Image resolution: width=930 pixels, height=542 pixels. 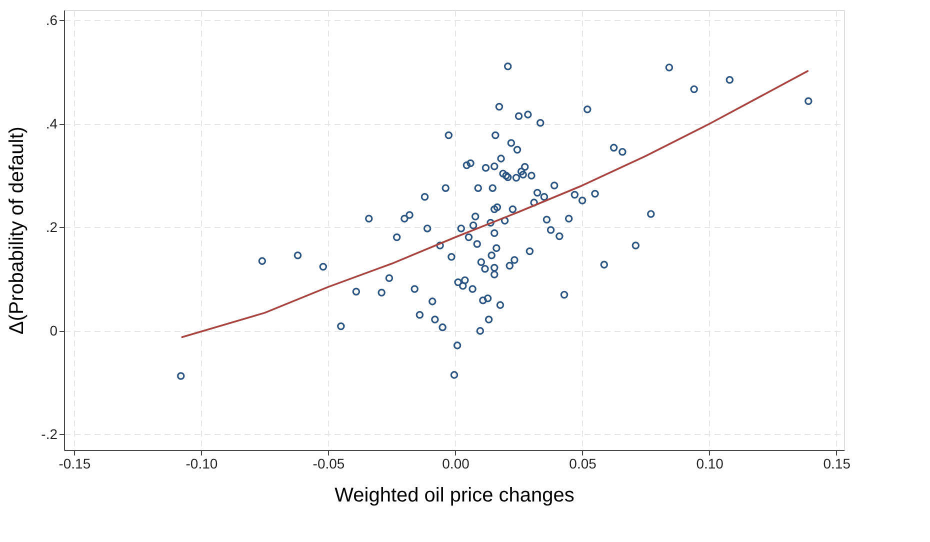 I want to click on y-tick-label: .4, so click(x=52, y=123).